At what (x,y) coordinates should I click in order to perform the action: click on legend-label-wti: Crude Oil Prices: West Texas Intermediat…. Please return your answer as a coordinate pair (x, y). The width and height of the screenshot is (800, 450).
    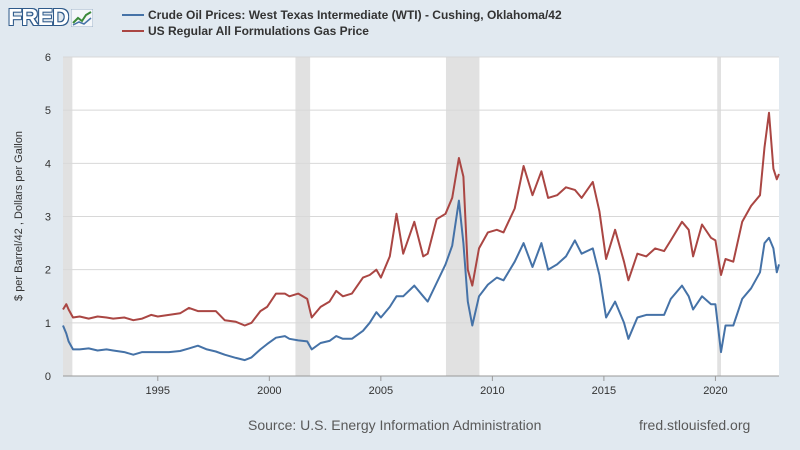
    Looking at the image, I should click on (355, 15).